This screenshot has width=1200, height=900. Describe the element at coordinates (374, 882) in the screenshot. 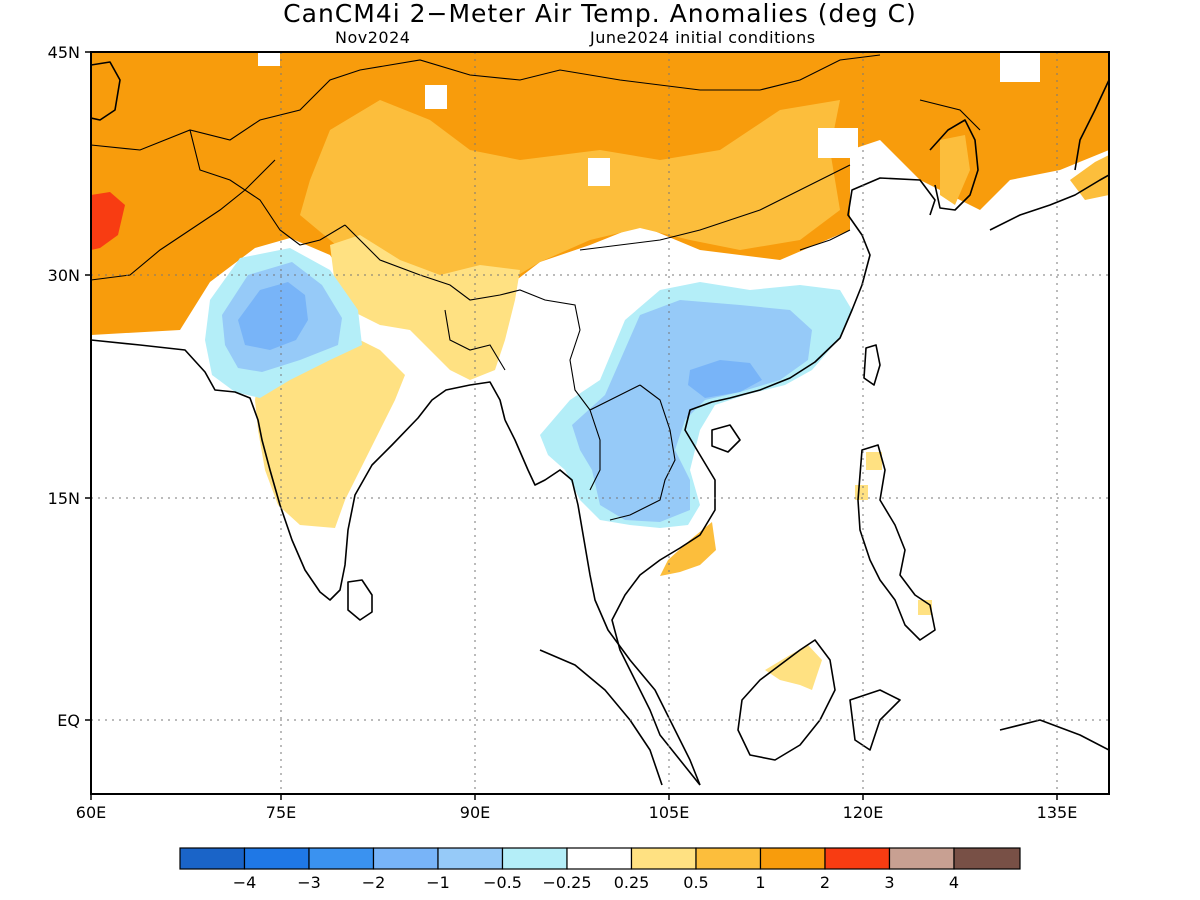

I see `colorbar-label-2: −2` at that location.